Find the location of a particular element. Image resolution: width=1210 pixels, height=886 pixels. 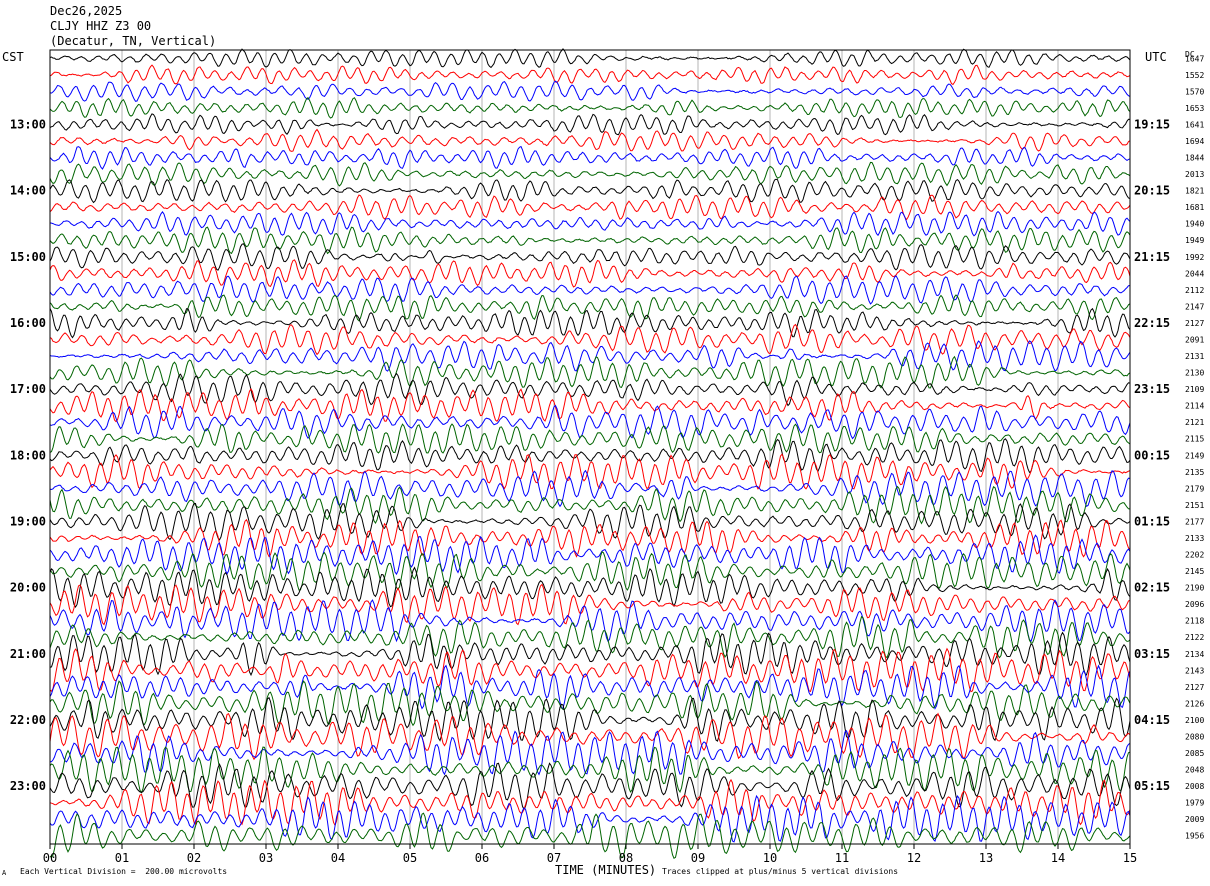

header-station: CLJY HHZ Z3 00 is located at coordinates (101, 26).